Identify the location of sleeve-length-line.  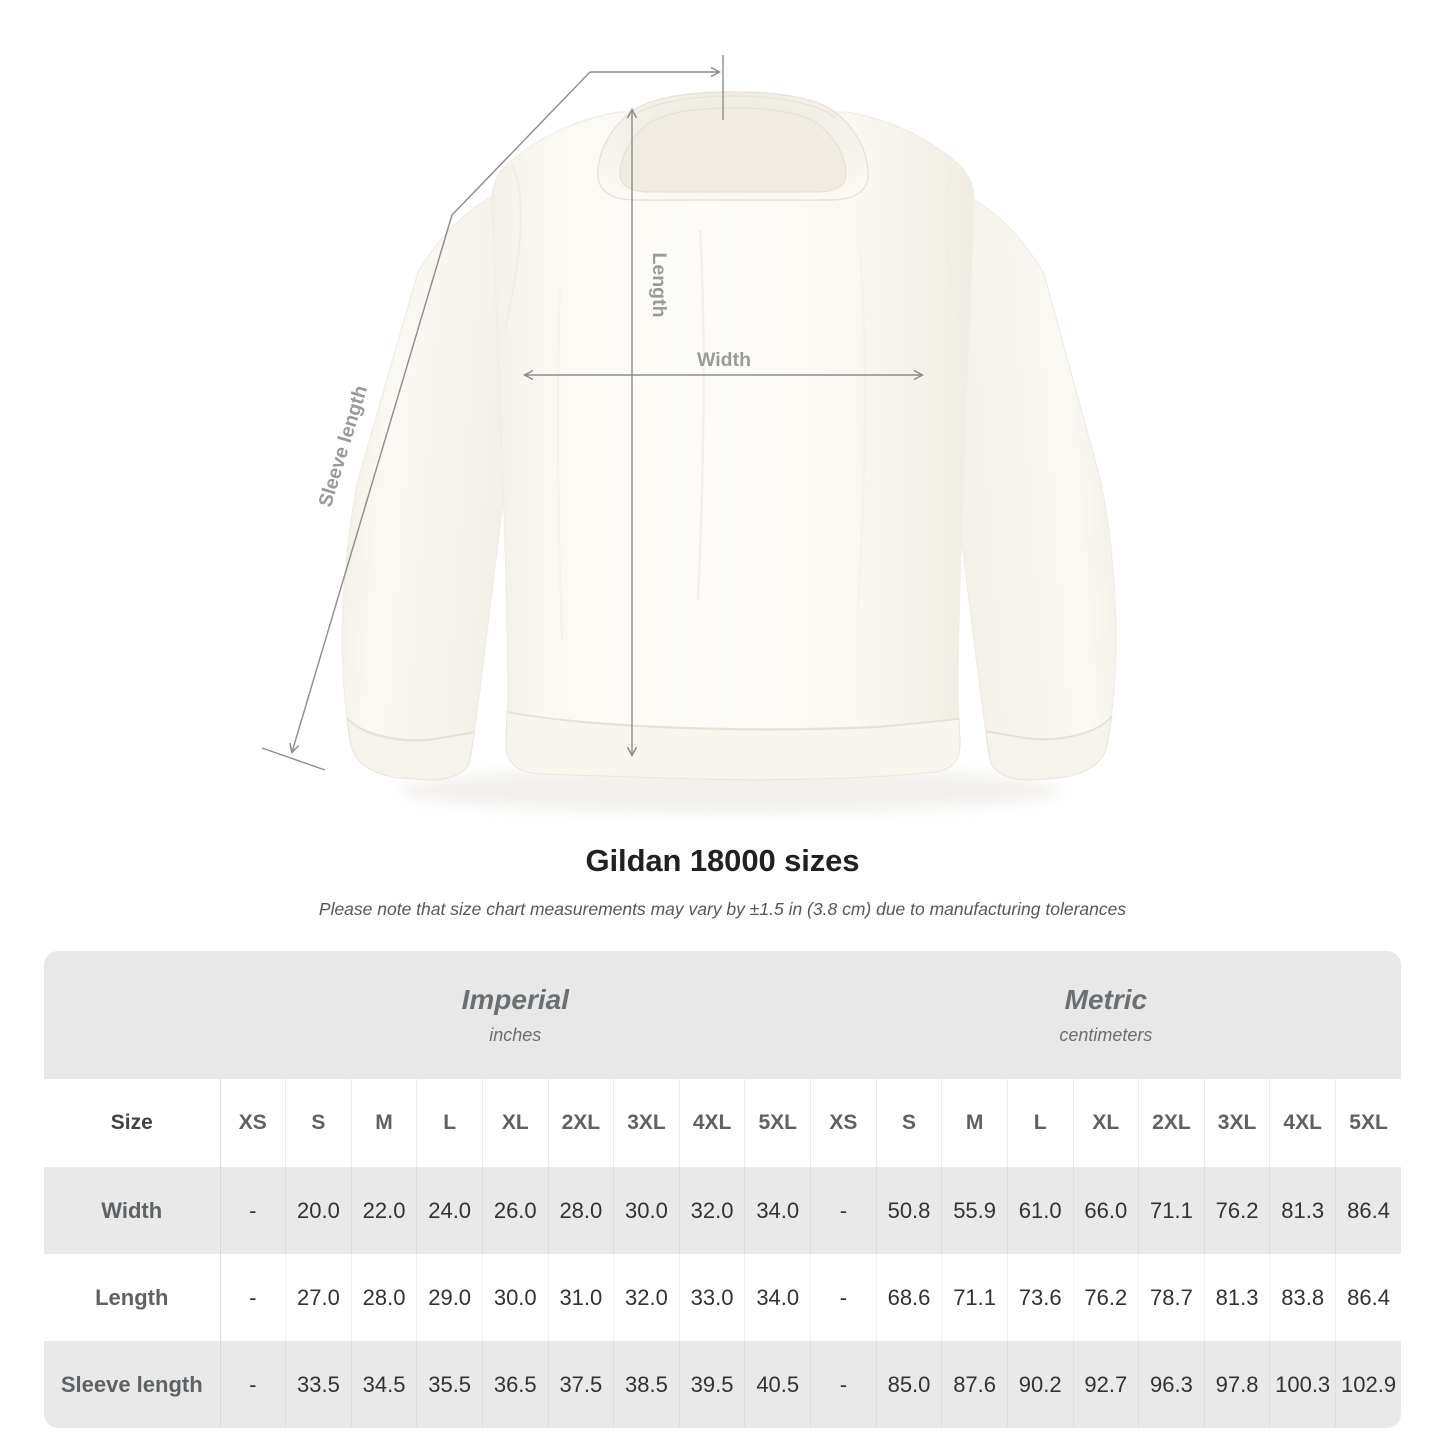
(372, 483).